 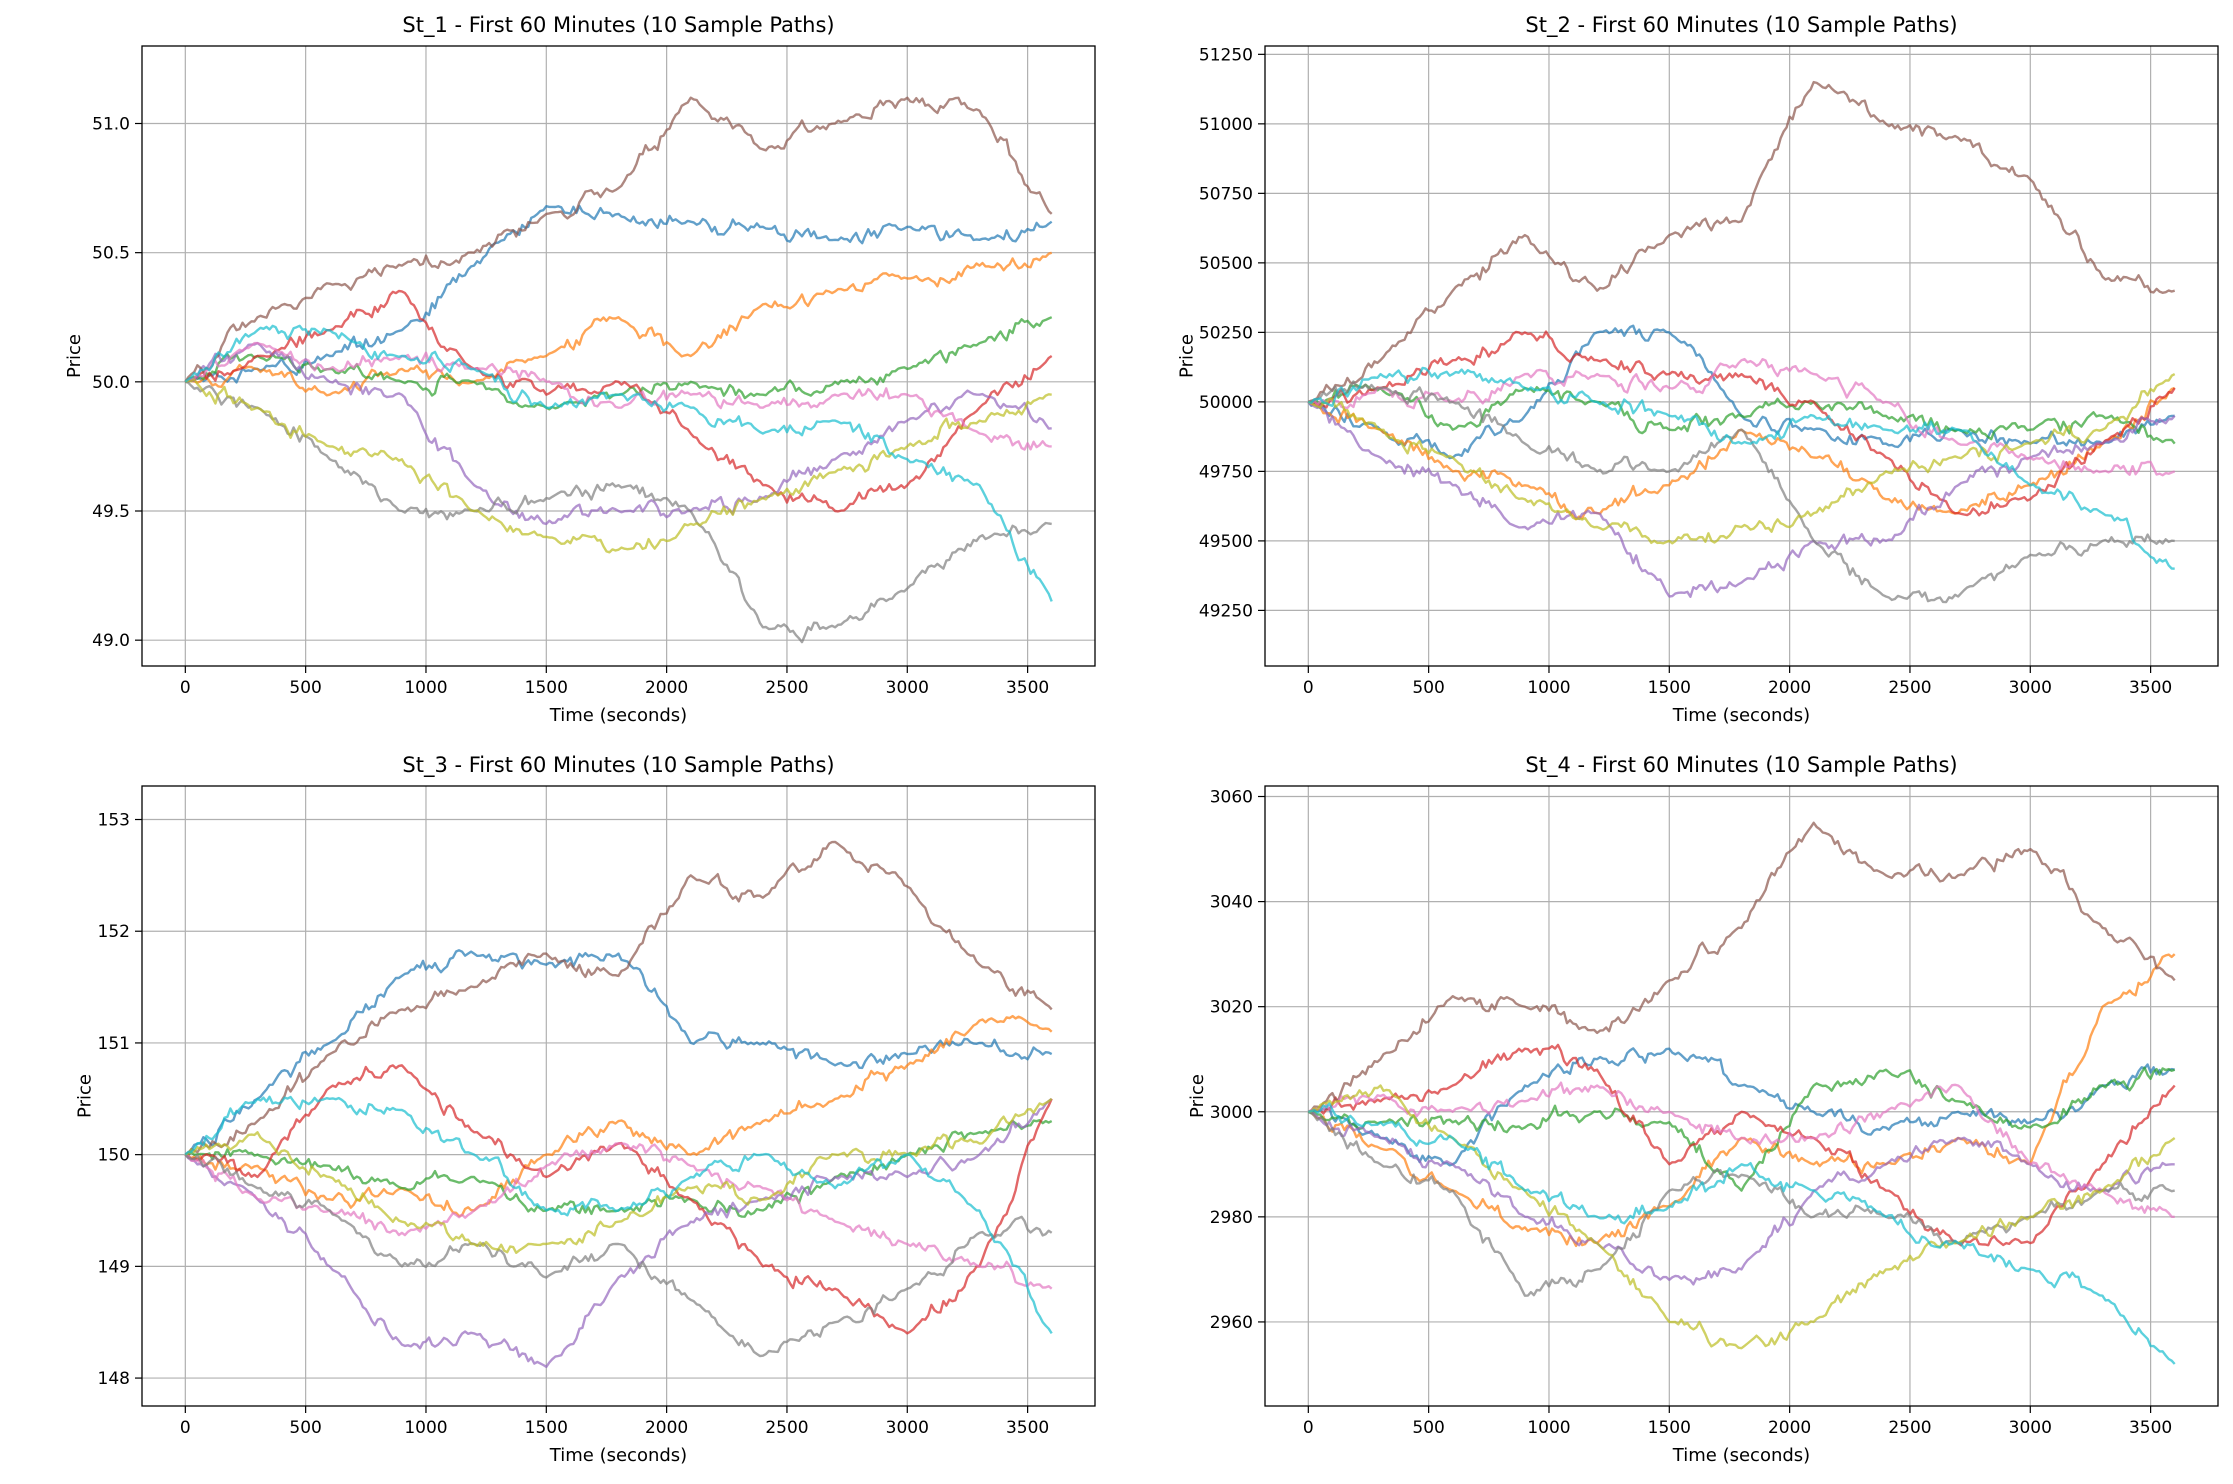 I want to click on y-tick-label: 153, so click(x=114, y=821).